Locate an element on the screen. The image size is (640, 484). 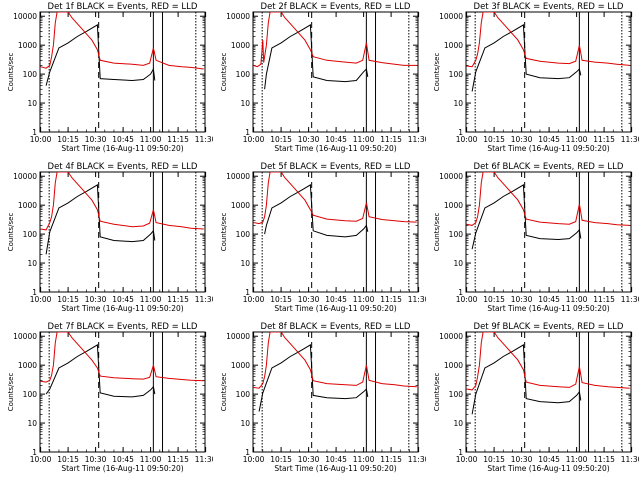
chart-title: Det 1f BLACK = Events, RED = LLD is located at coordinates (123, 7).